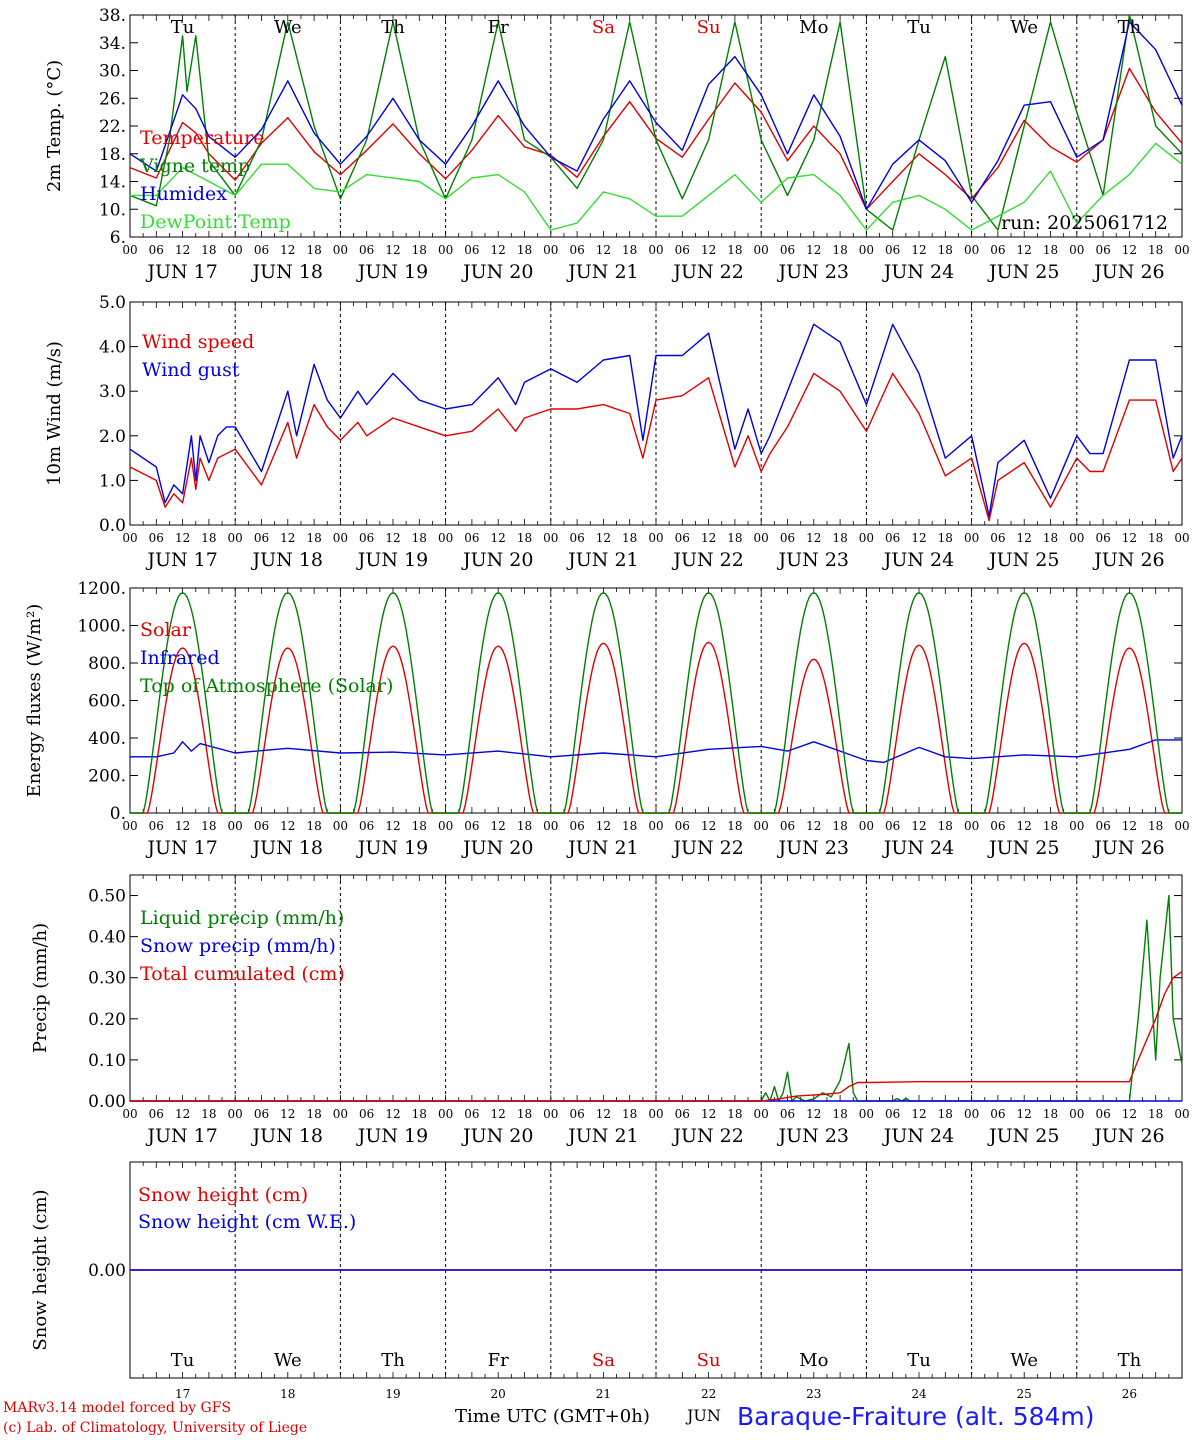 The height and width of the screenshot is (1440, 1194). What do you see at coordinates (656, 703) in the screenshot?
I see `series-line-top-of-atmosphere-solar-` at bounding box center [656, 703].